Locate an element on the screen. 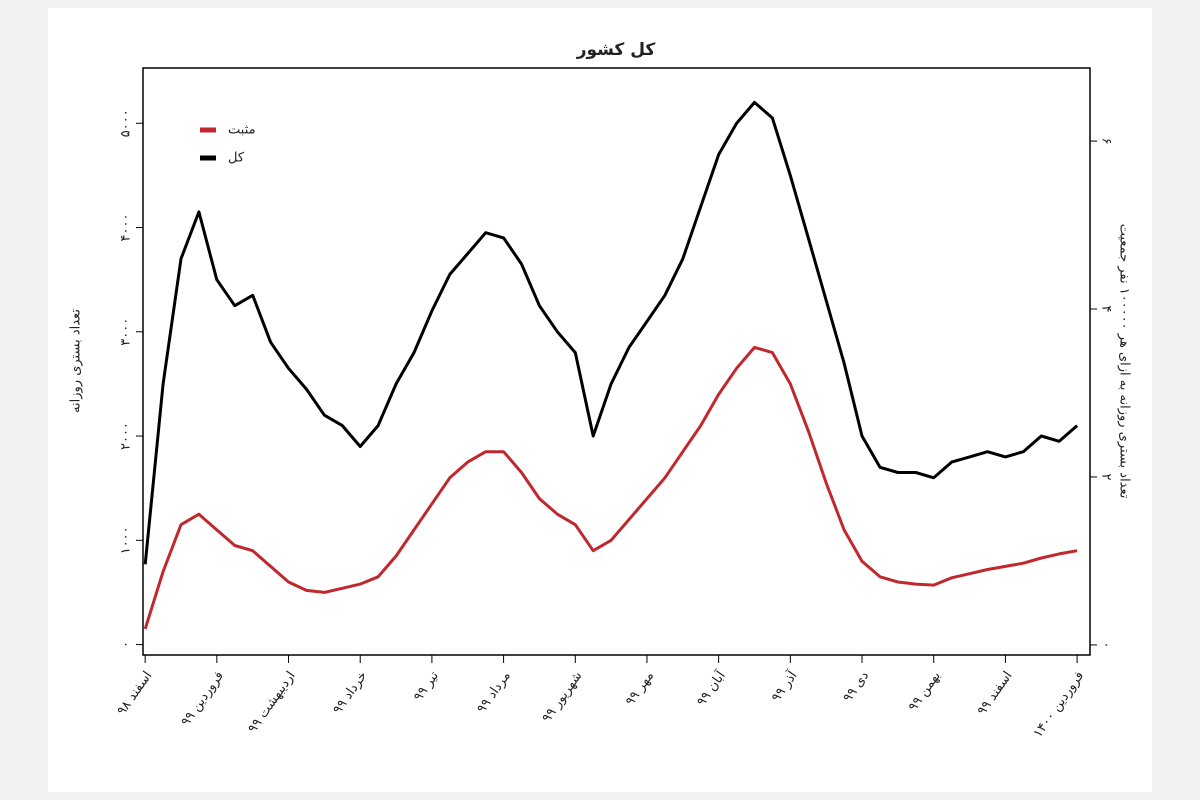 Image resolution: width=1200 pixels, height=800 pixels. chart-title: کل کشور is located at coordinates (616, 50).